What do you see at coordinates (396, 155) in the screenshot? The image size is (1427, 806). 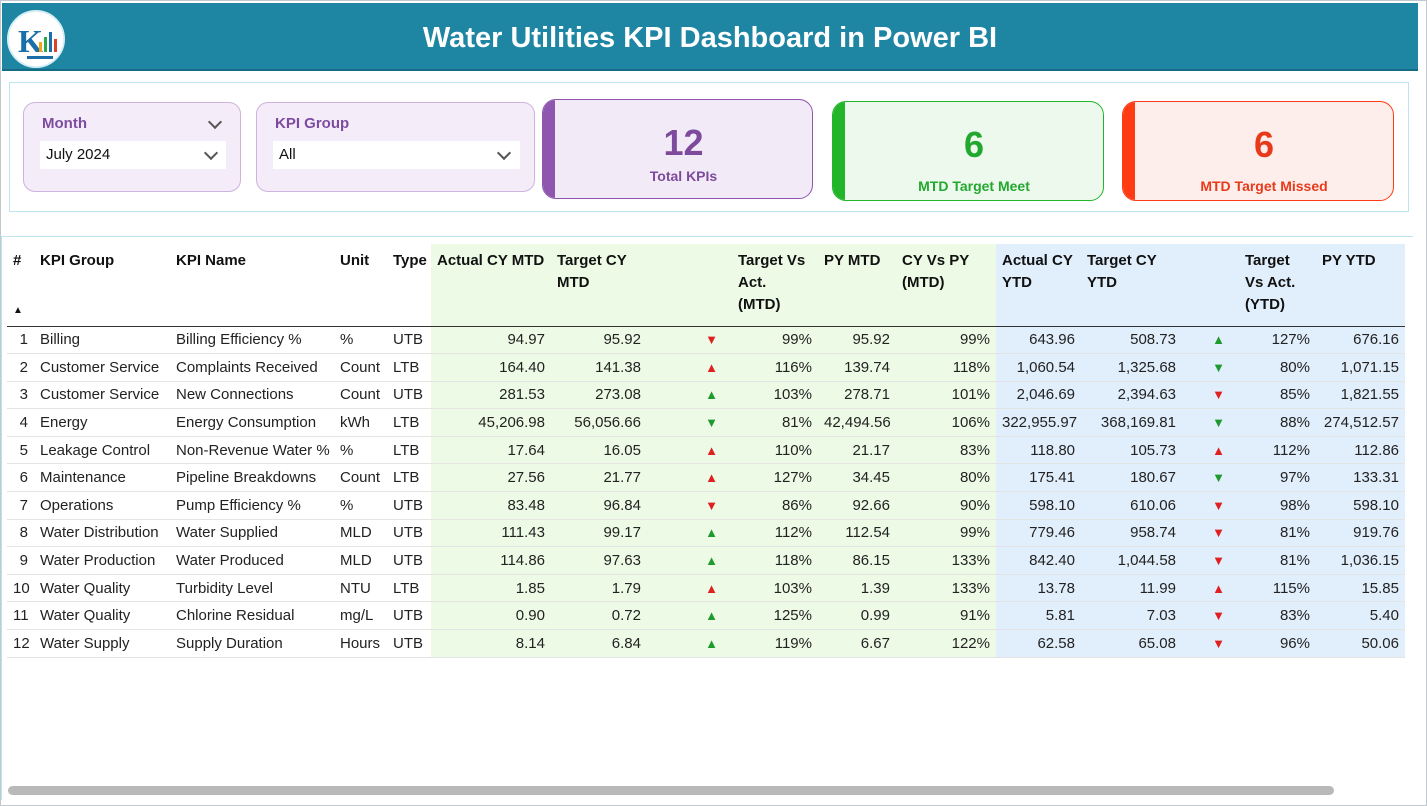 I see `kpi-group-dropdown: All` at bounding box center [396, 155].